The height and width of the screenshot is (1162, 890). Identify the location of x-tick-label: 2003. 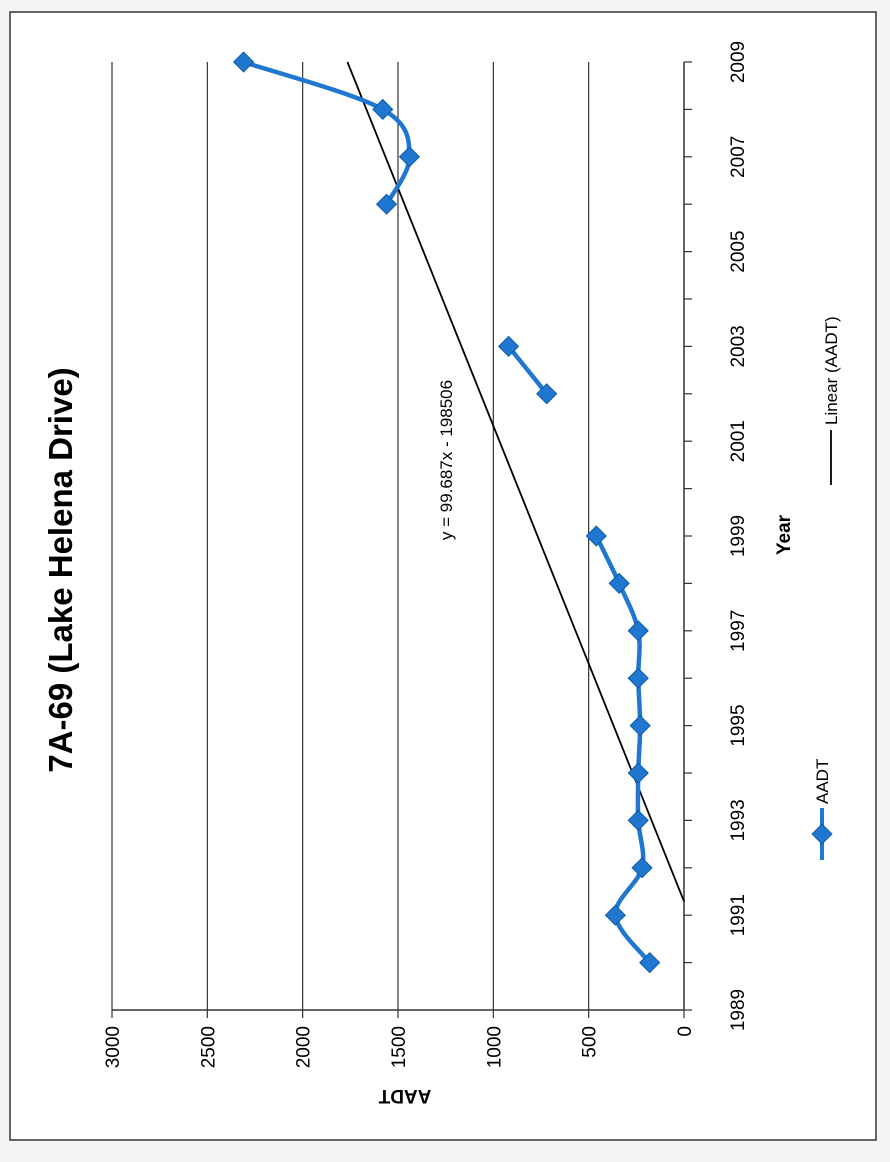
(738, 346).